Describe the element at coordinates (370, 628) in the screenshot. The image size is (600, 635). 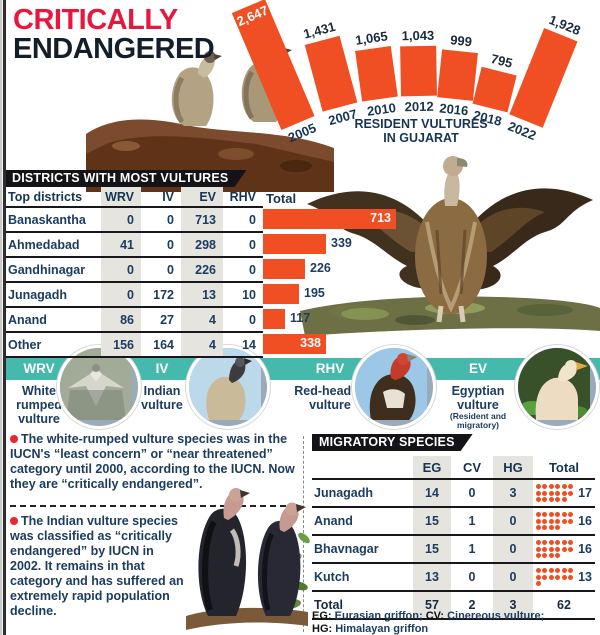
I see `footnote-line: HG: Himalayan griffon` at that location.